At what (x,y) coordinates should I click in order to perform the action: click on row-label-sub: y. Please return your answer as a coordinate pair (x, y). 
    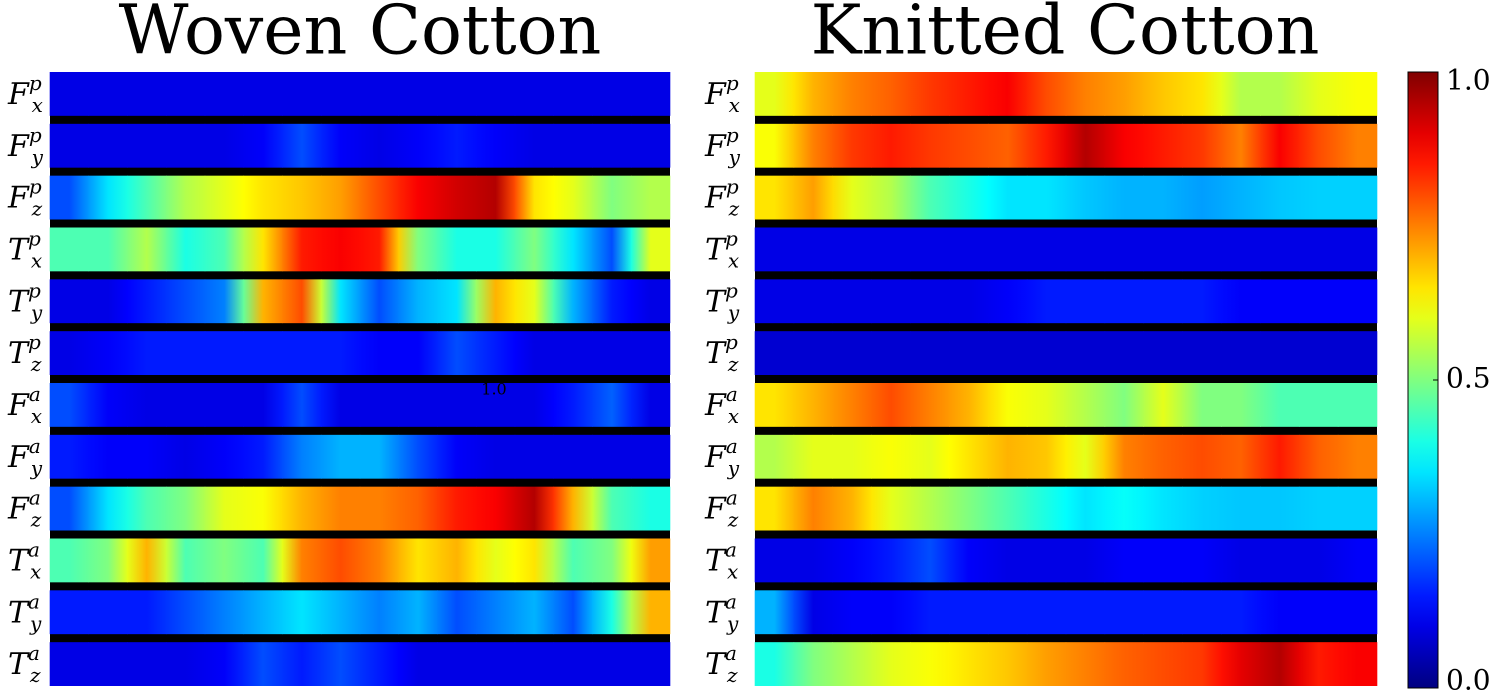
    Looking at the image, I should click on (733, 467).